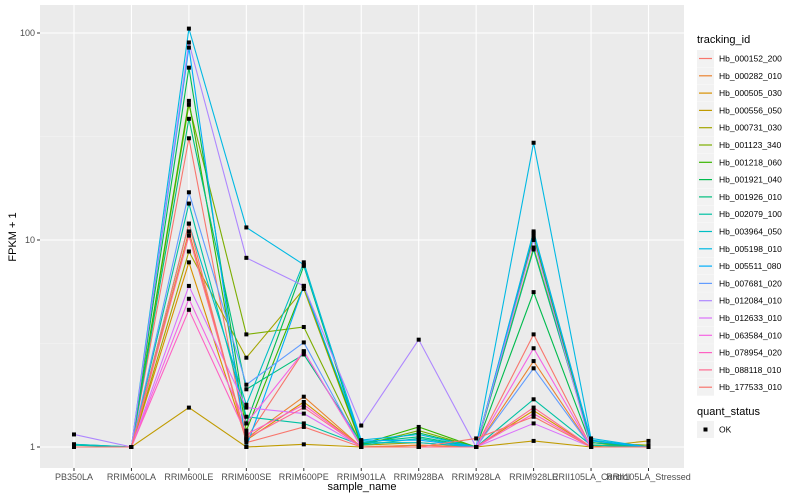  What do you see at coordinates (750, 387) in the screenshot?
I see `legend-label: Hb_177533_010` at bounding box center [750, 387].